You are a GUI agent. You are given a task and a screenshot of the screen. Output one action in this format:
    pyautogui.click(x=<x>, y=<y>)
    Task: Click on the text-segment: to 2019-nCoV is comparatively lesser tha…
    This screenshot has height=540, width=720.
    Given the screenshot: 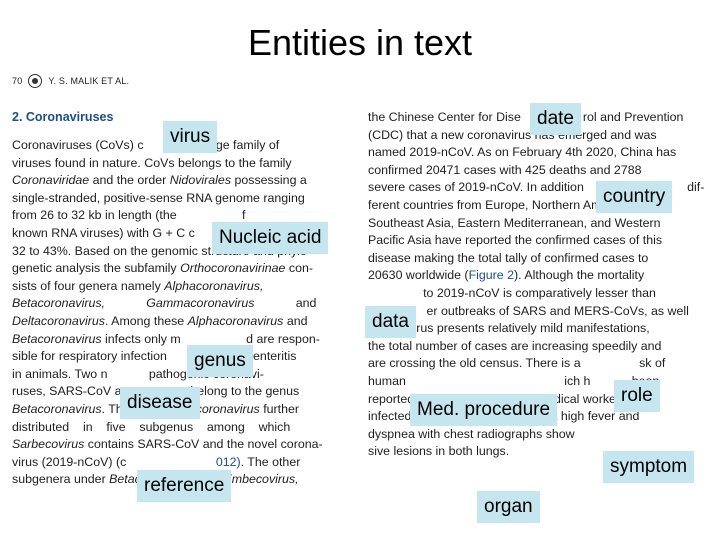 What is the action you would take?
    pyautogui.click(x=512, y=292)
    